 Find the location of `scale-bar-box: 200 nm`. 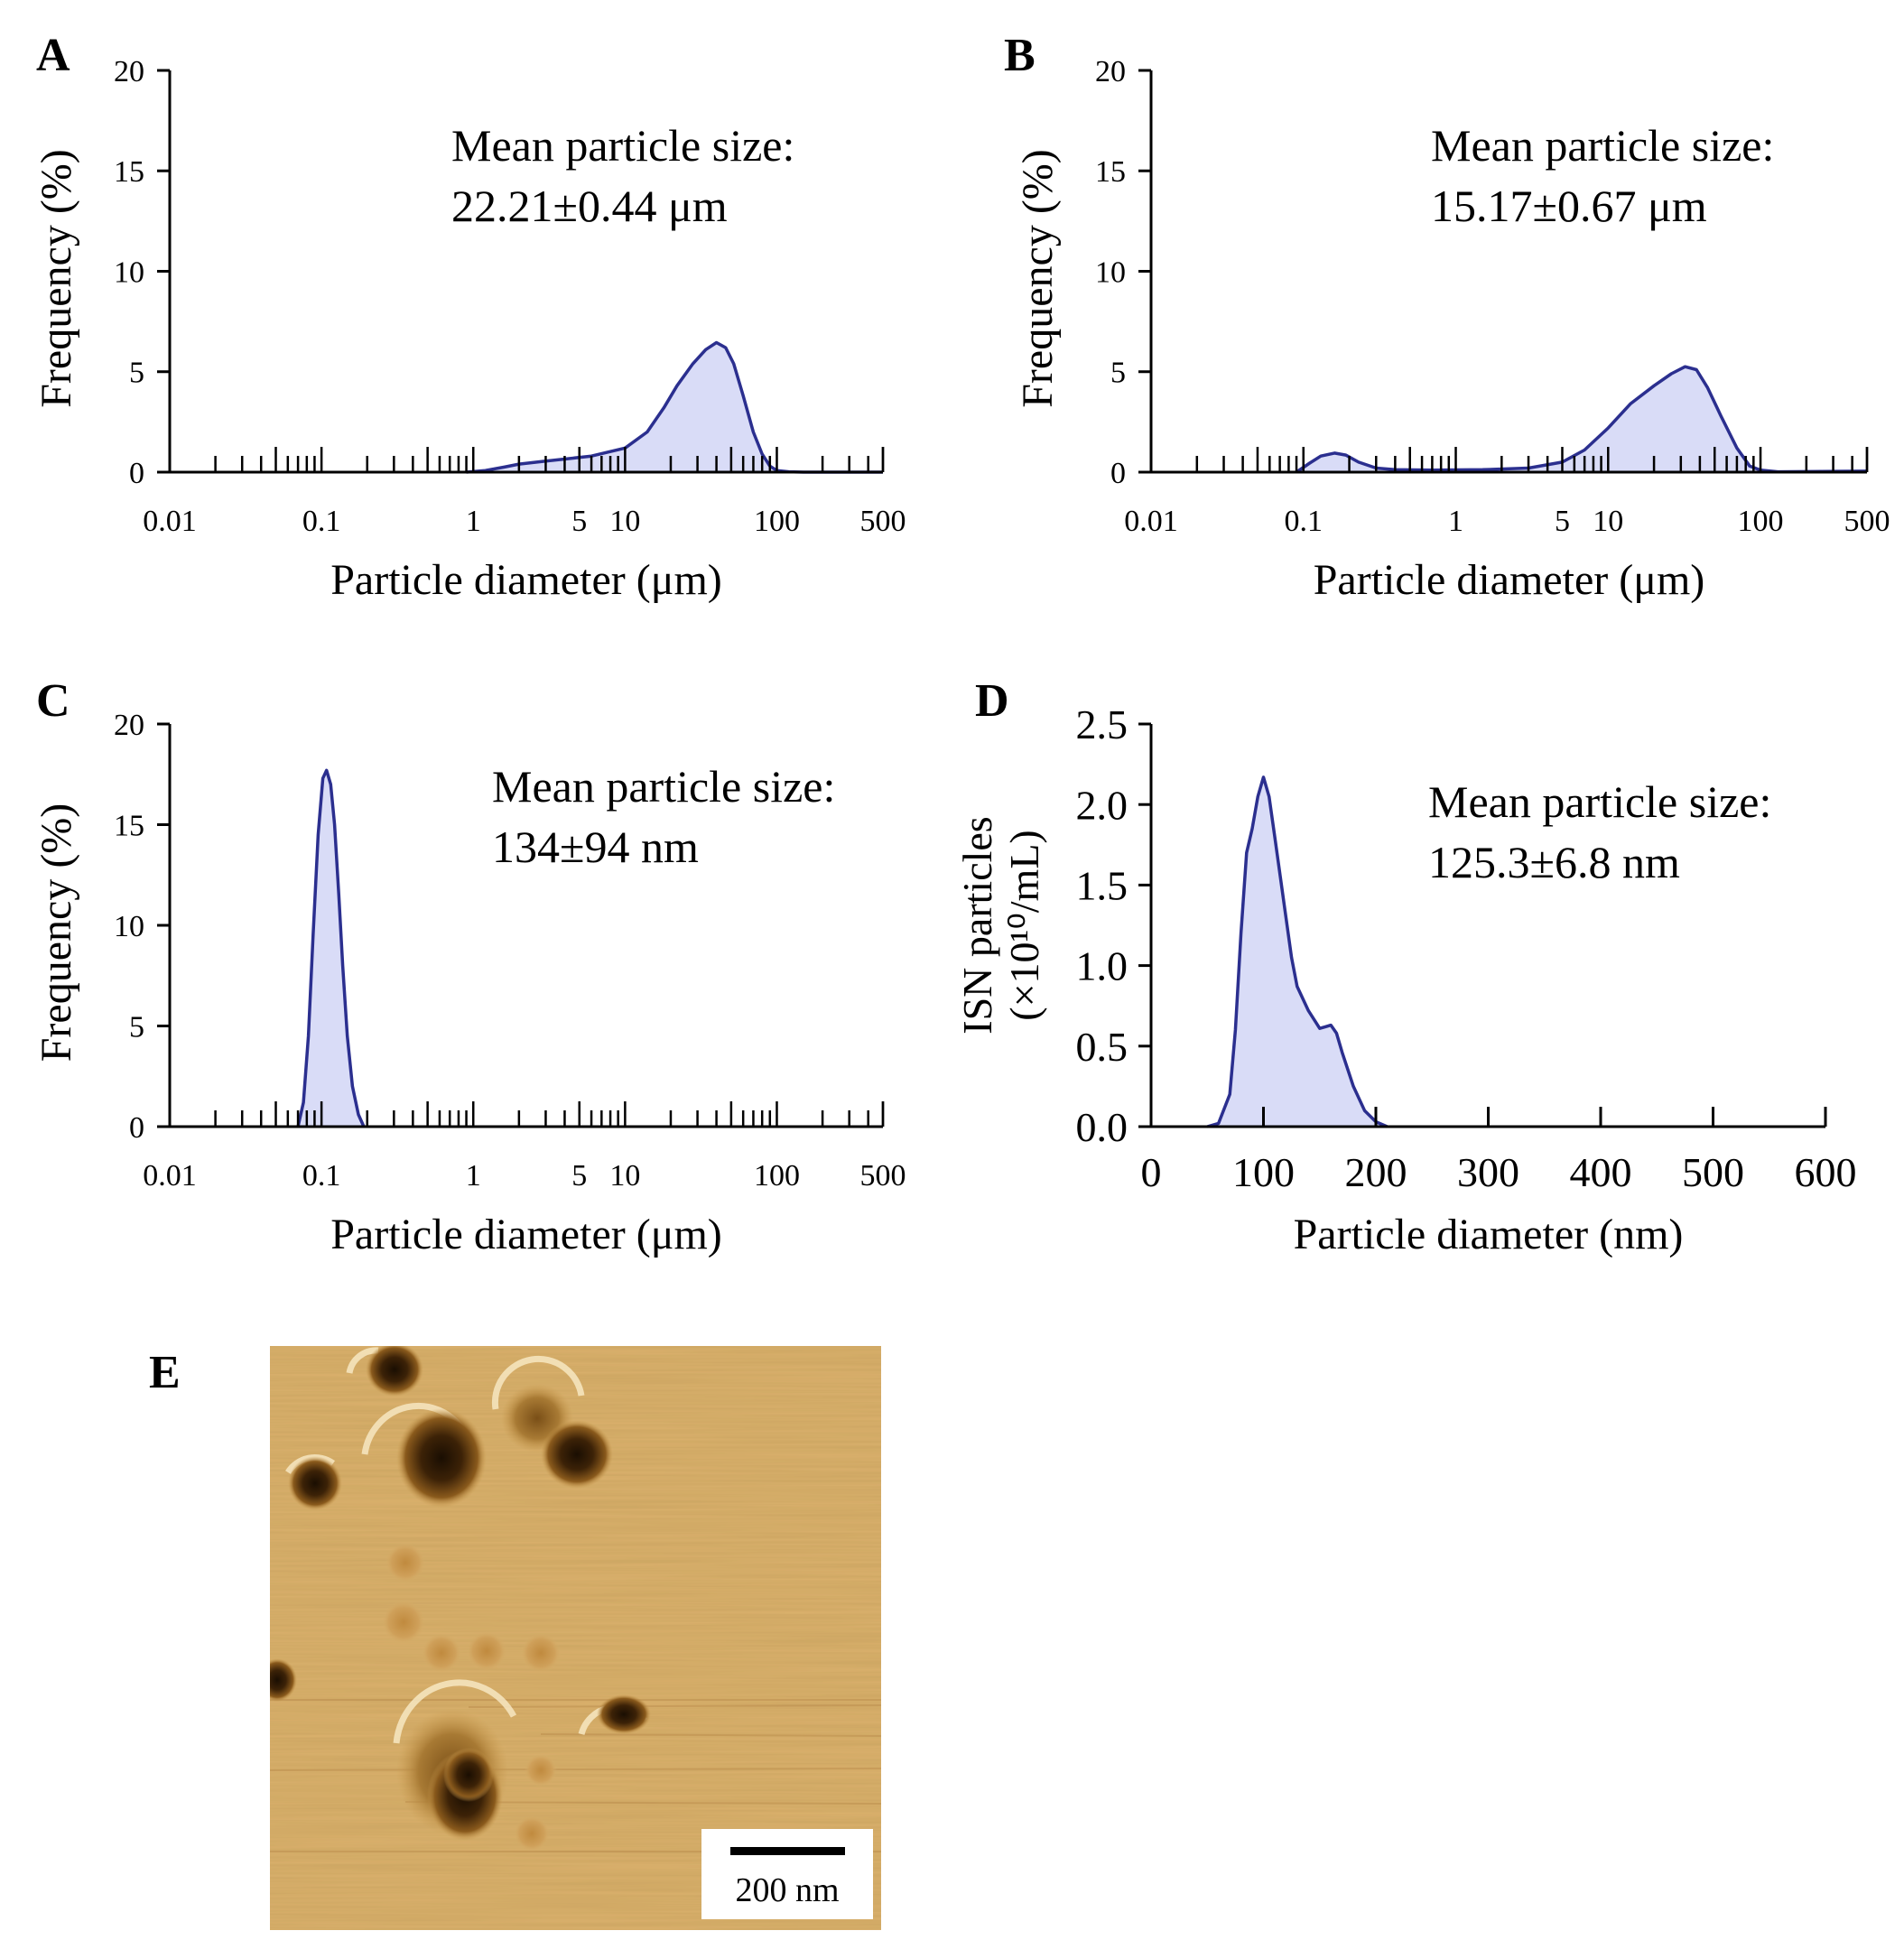

scale-bar-box: 200 nm is located at coordinates (787, 1874).